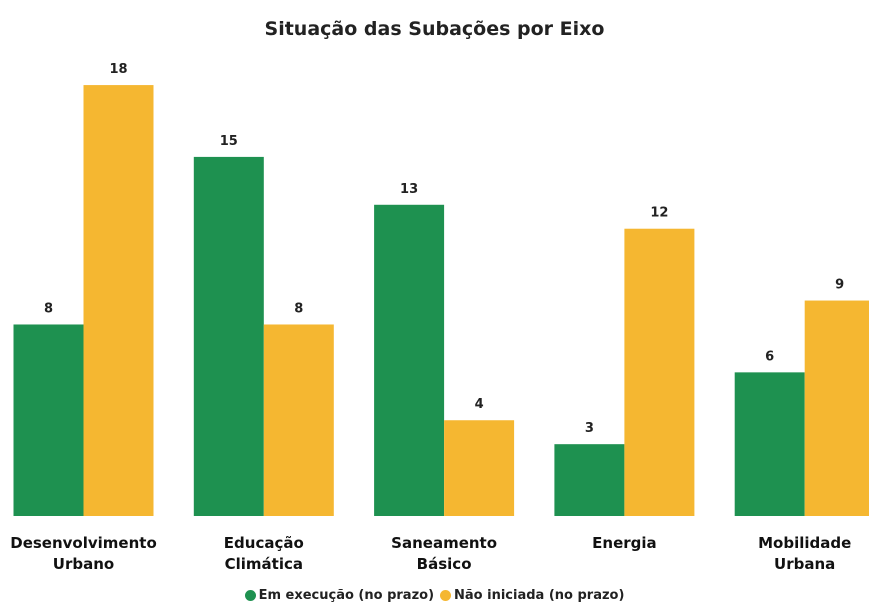 This screenshot has height=607, width=869. I want to click on value-label: 9, so click(839, 285).